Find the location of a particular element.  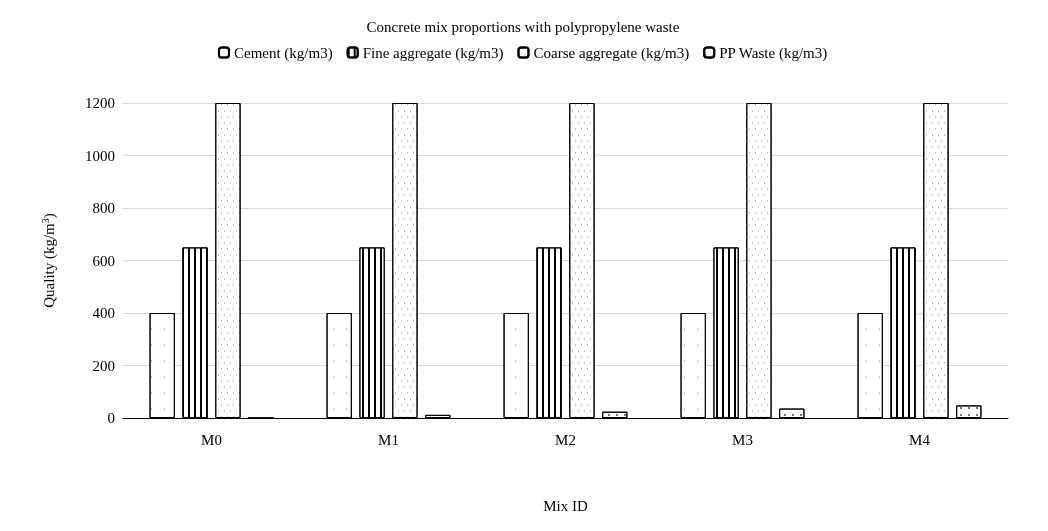

x-tick-label: M1 is located at coordinates (388, 439).